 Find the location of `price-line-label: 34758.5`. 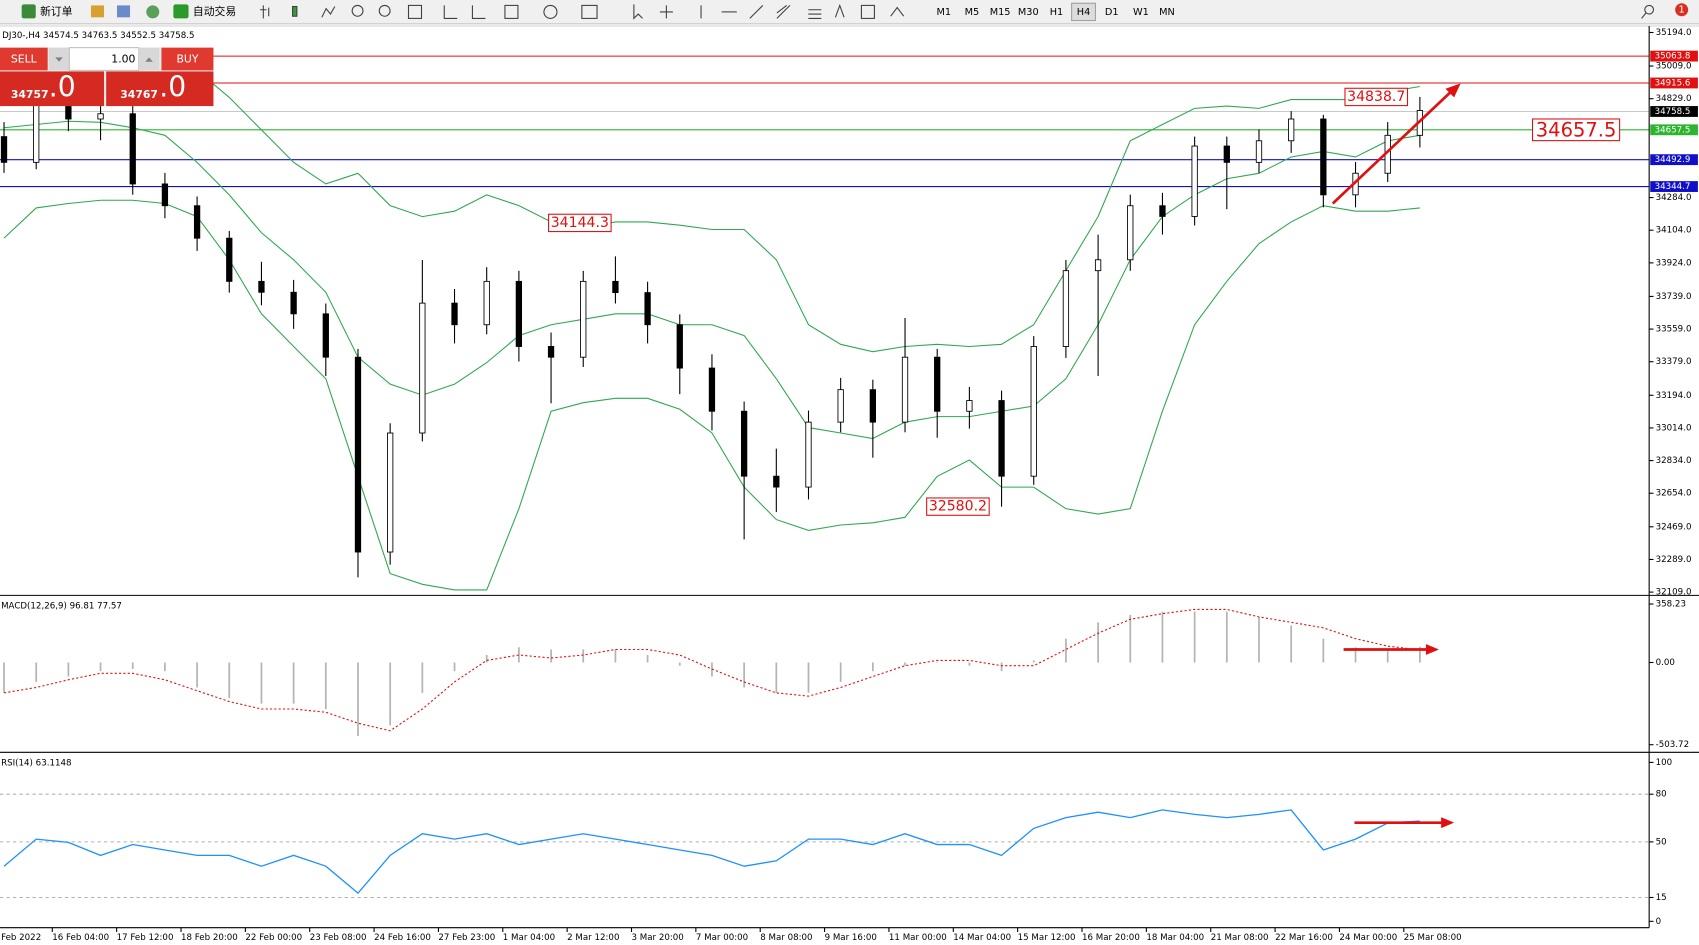

price-line-label: 34758.5 is located at coordinates (1673, 112).